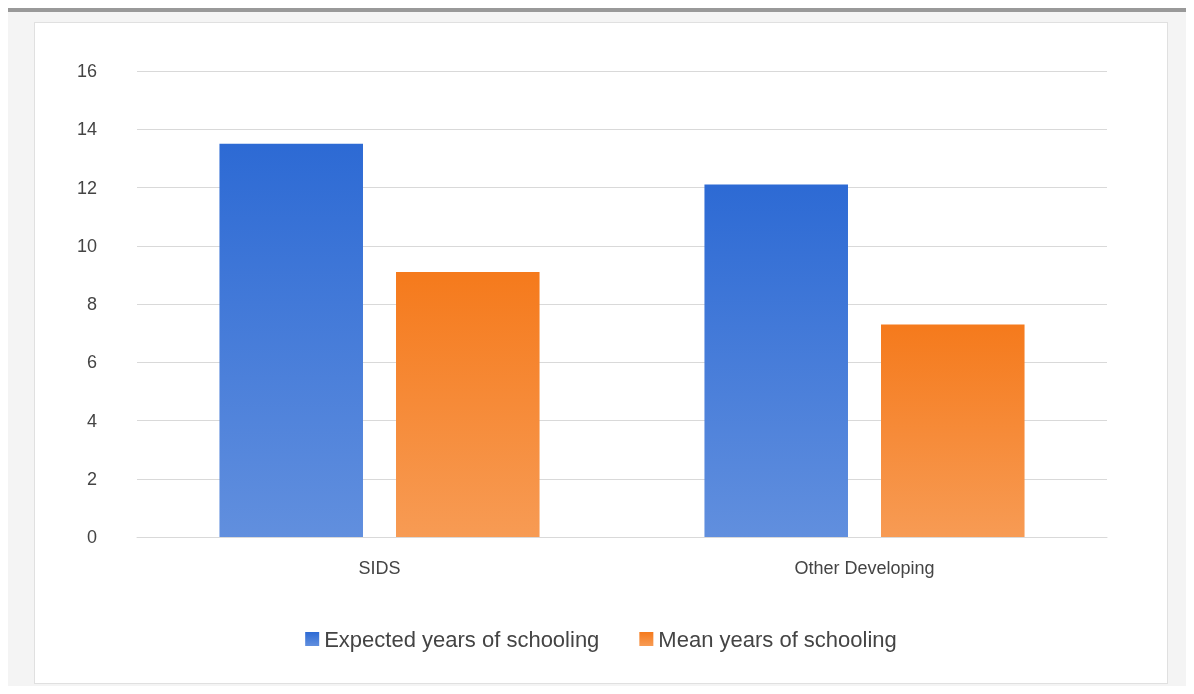  I want to click on y-tick-label: 16, so click(86, 71).